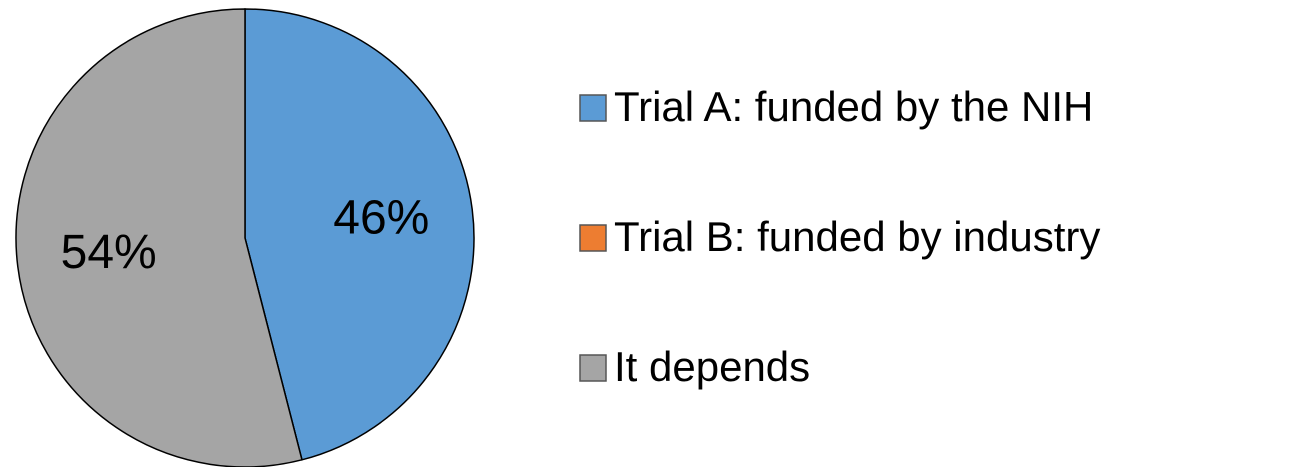  I want to click on legend-label: Trial B: funded by industry, so click(857, 236).